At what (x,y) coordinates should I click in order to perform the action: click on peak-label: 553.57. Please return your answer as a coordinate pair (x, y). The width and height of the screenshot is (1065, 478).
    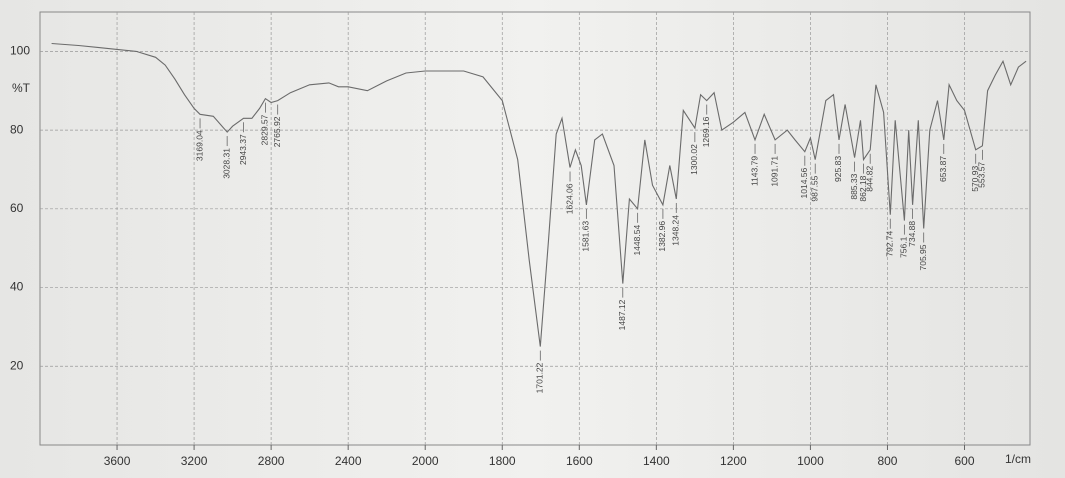
    Looking at the image, I should click on (982, 175).